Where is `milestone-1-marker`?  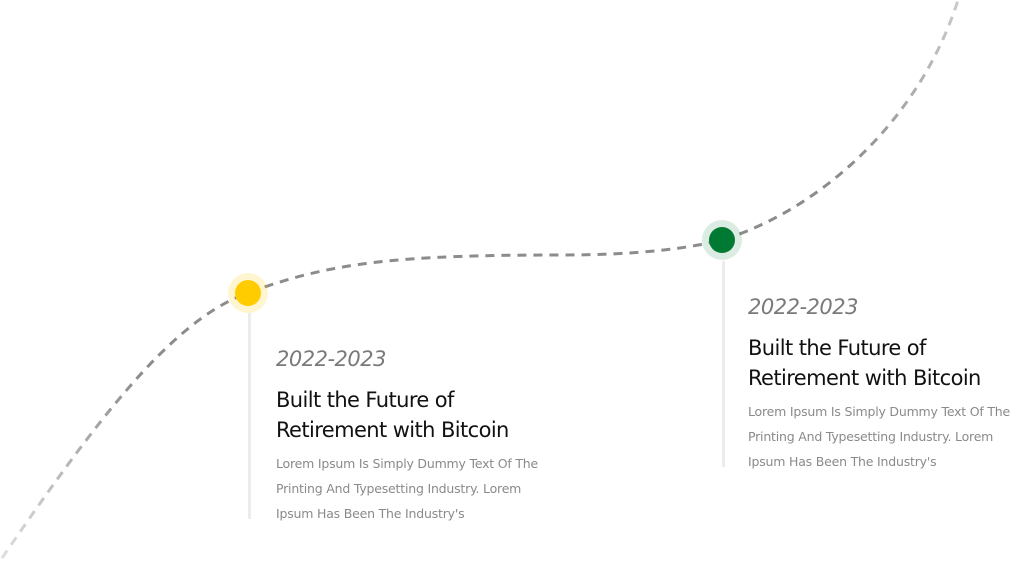
milestone-1-marker is located at coordinates (248, 293).